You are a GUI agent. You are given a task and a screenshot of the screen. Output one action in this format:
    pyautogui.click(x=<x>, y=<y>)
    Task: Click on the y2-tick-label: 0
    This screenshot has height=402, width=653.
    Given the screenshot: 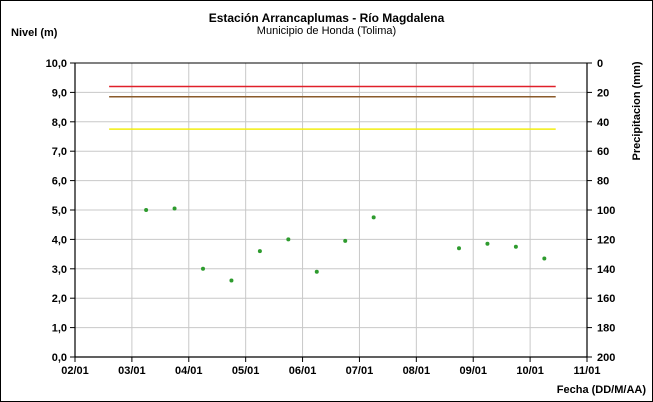 What is the action you would take?
    pyautogui.click(x=600, y=64)
    